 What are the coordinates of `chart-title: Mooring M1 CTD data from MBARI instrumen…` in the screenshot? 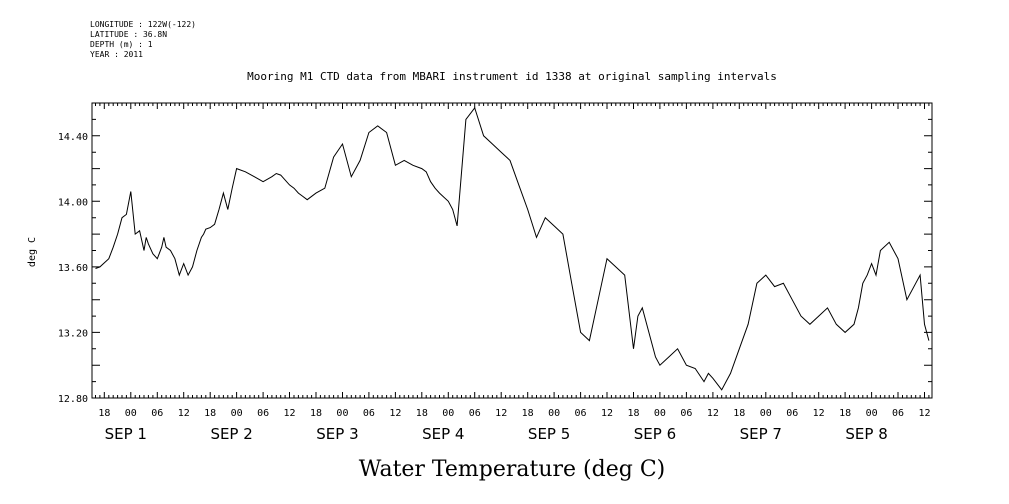 It's located at (512, 76).